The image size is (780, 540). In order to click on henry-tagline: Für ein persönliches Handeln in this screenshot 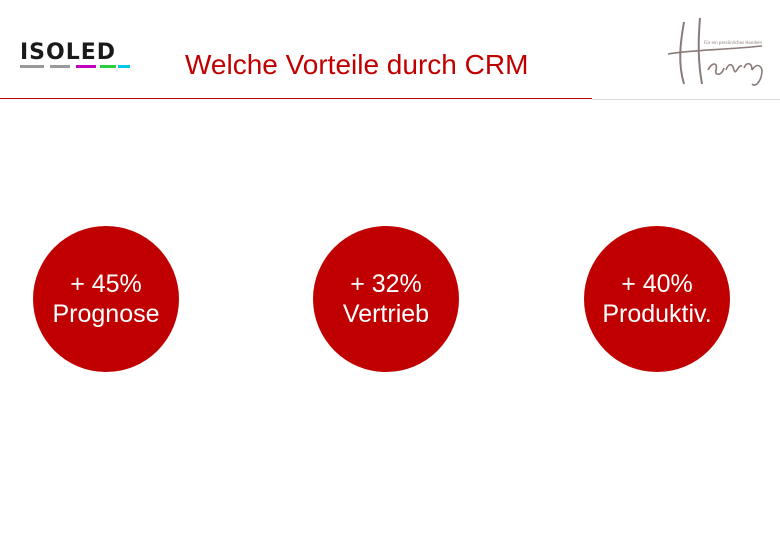, I will do `click(733, 42)`.